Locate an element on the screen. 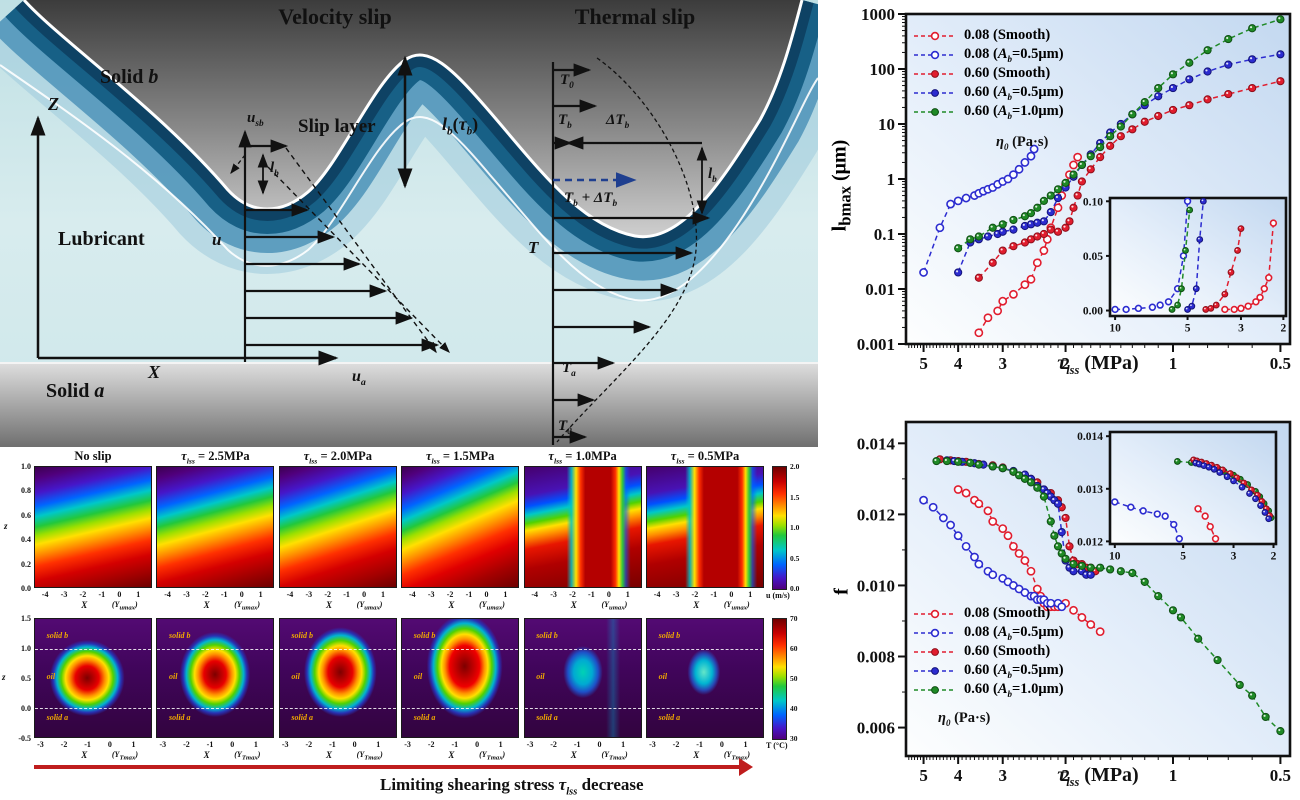 The image size is (1300, 800). lubricant-label: Lubricant is located at coordinates (101, 239).